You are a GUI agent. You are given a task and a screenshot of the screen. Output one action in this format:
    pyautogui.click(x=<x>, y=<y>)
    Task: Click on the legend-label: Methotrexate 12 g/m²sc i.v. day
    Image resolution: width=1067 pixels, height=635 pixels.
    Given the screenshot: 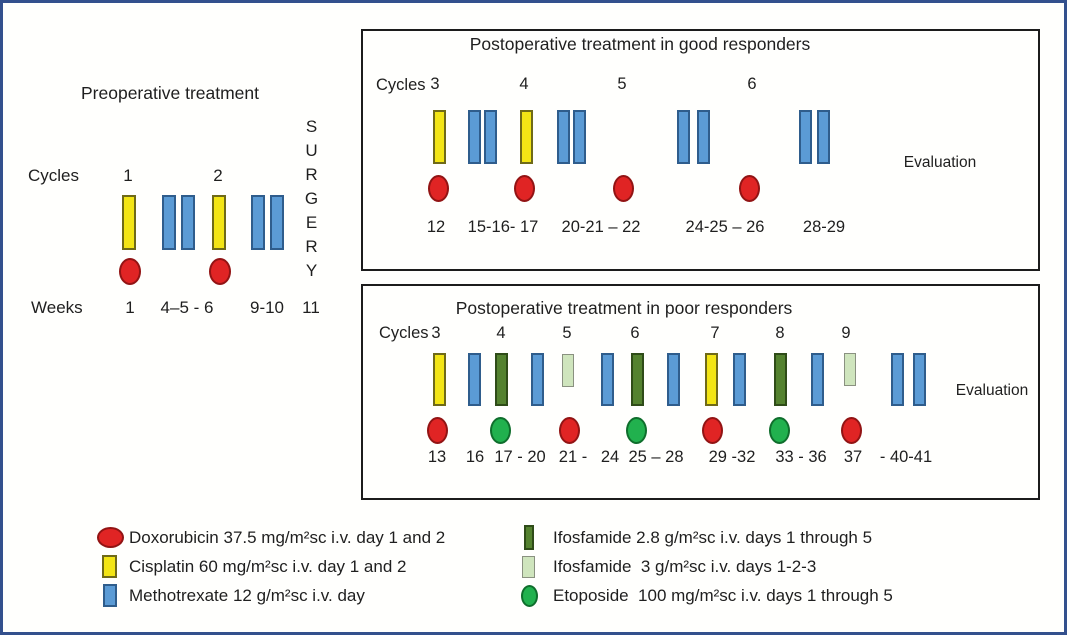 What is the action you would take?
    pyautogui.click(x=247, y=595)
    